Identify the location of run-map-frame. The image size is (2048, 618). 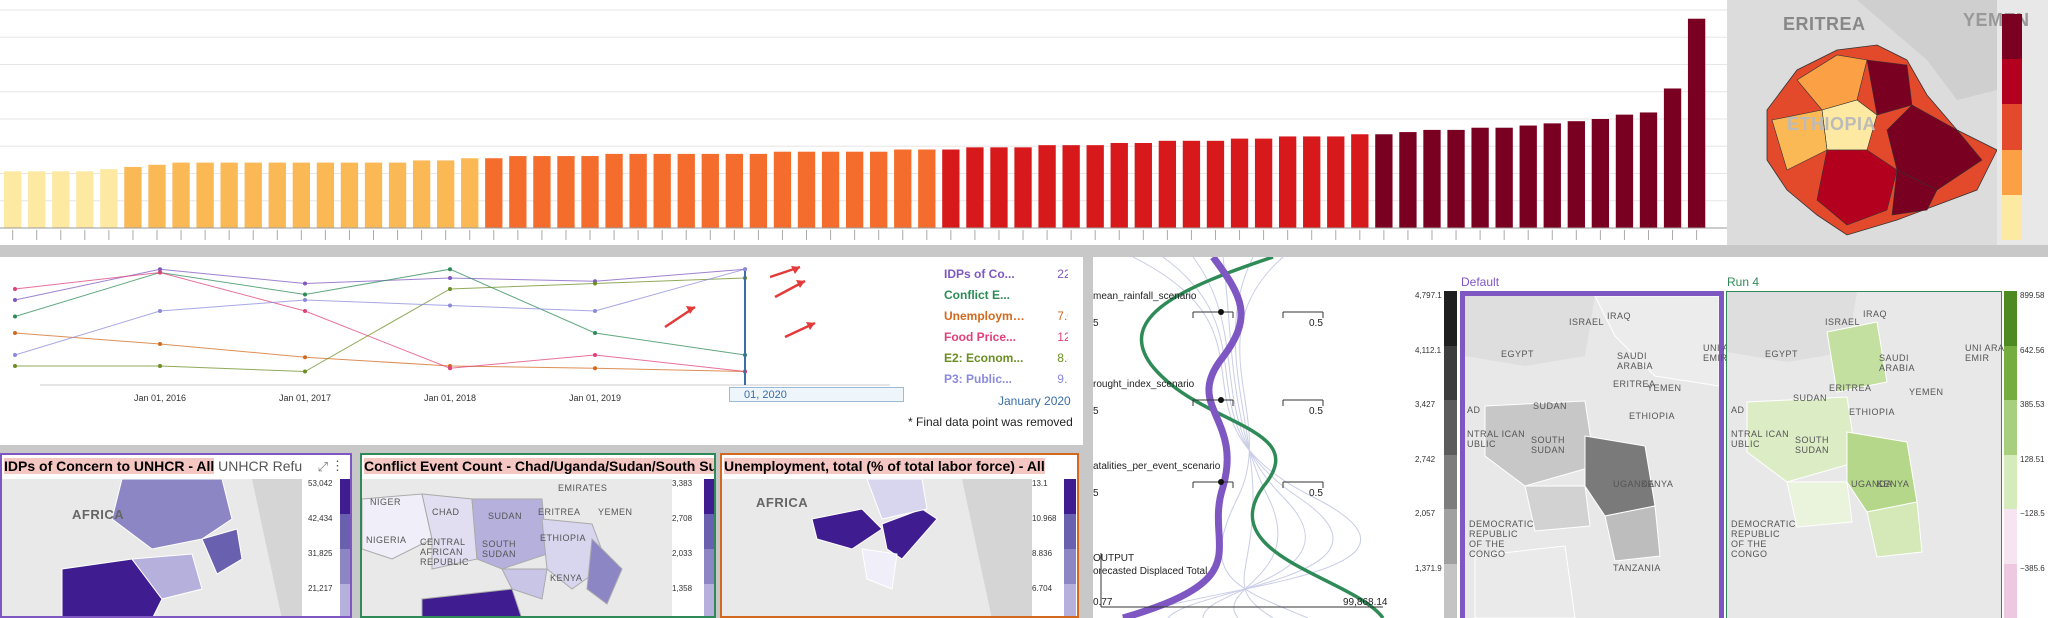
(1864, 454).